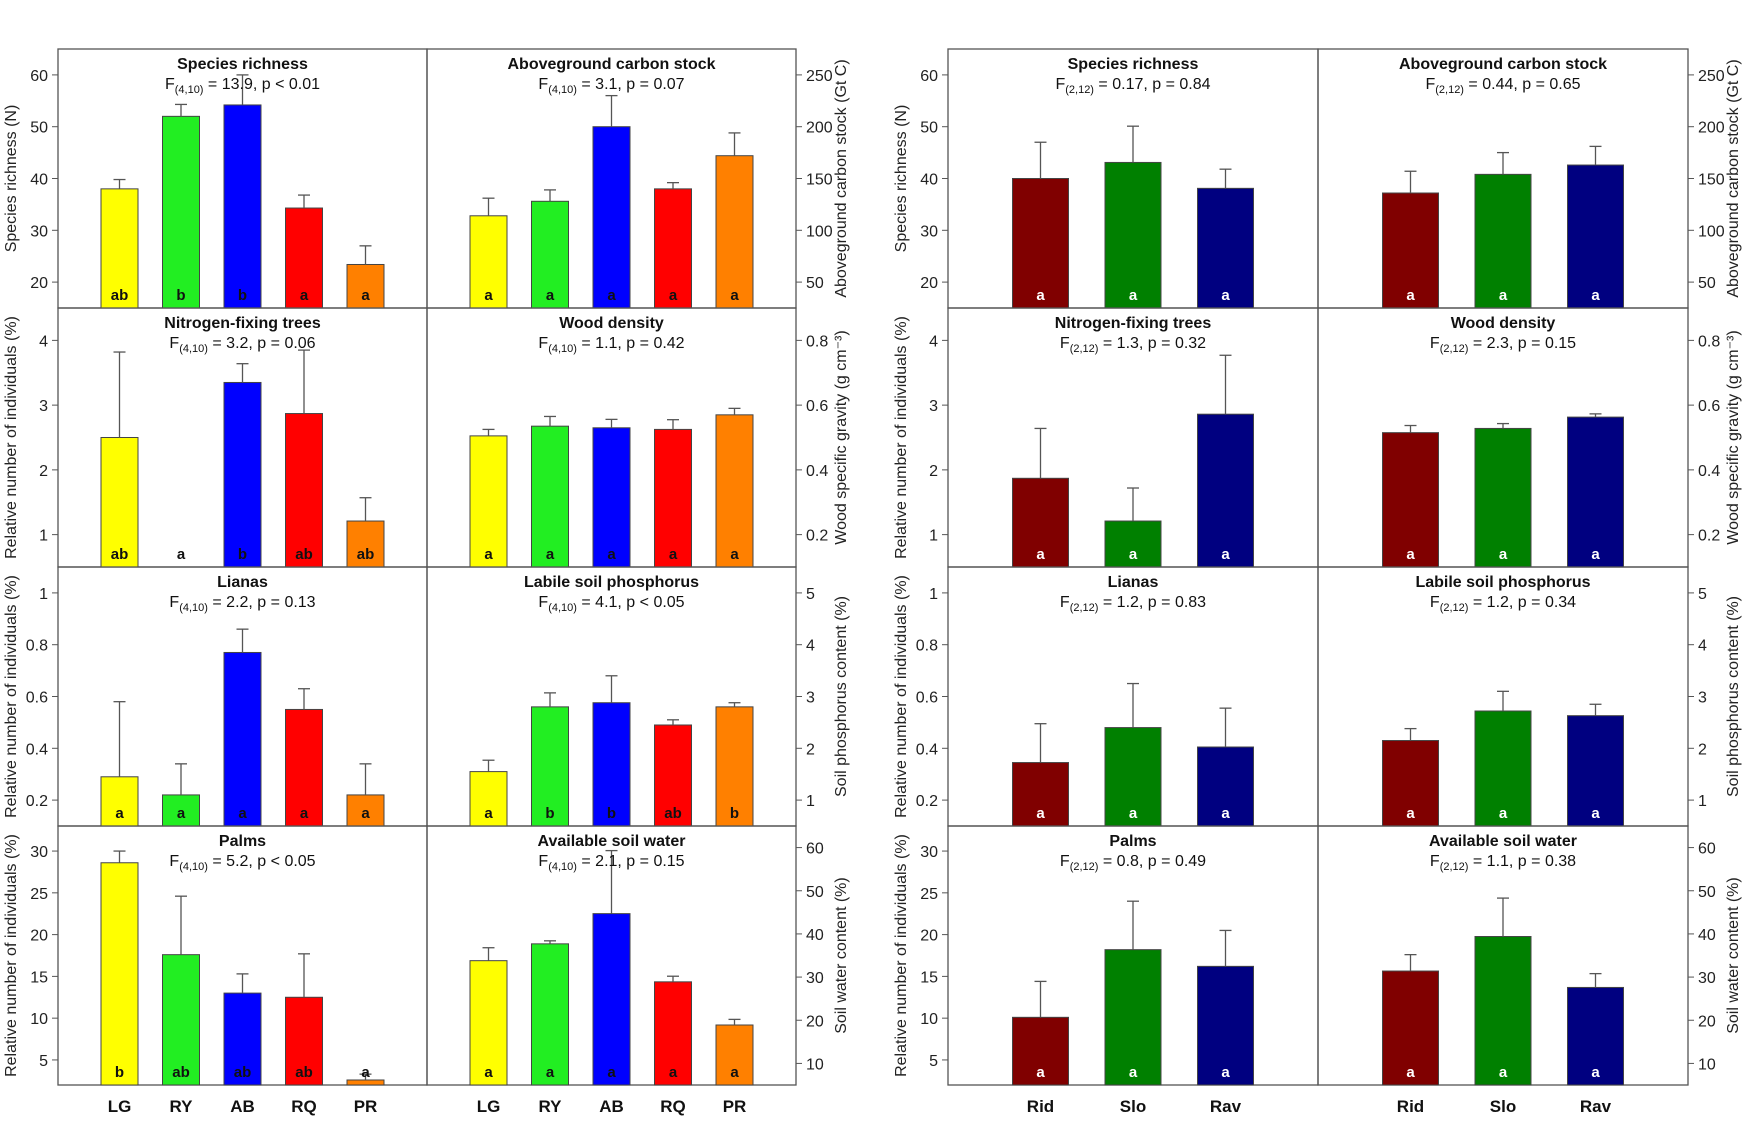  Describe the element at coordinates (242, 295) in the screenshot. I see `significance-letter: b` at that location.